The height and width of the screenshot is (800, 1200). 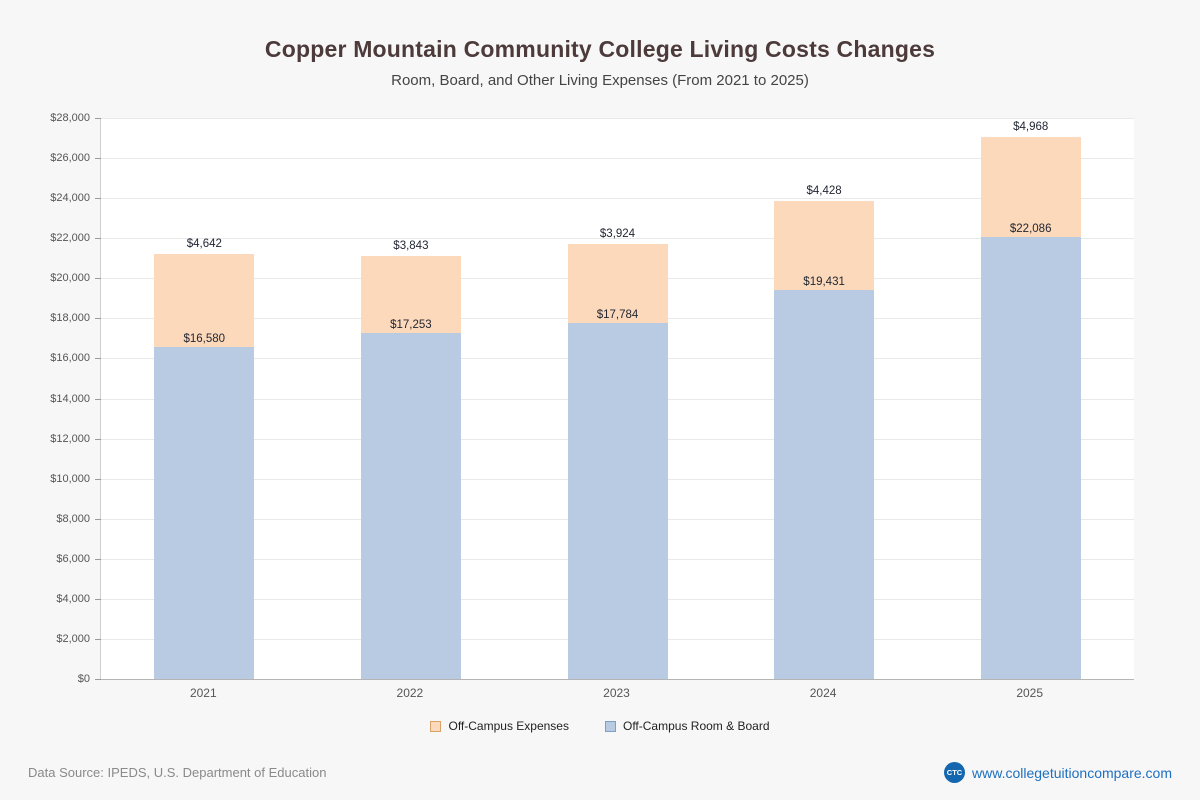 I want to click on site-url-text: www.collegetuitioncompare.com, so click(x=1072, y=772).